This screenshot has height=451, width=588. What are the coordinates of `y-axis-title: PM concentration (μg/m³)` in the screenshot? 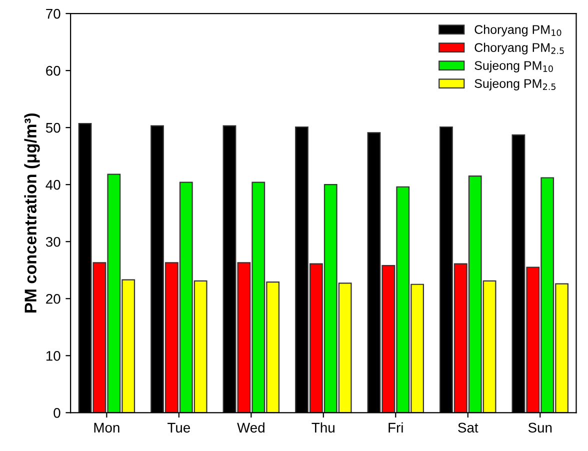 It's located at (32, 212).